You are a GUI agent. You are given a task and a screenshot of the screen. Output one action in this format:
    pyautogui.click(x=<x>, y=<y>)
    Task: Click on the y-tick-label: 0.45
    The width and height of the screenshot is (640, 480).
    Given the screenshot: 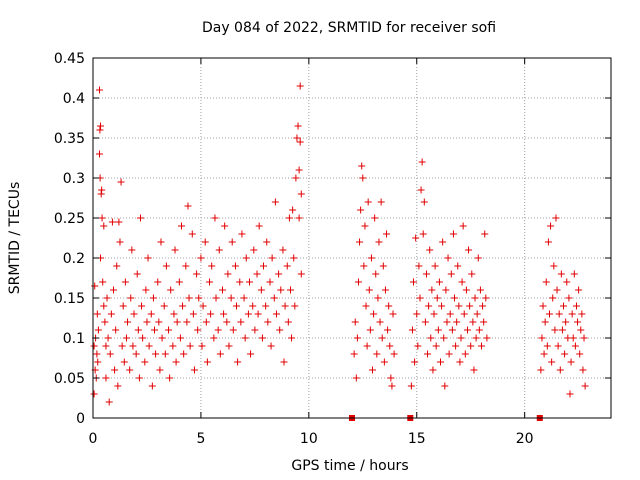 What is the action you would take?
    pyautogui.click(x=69, y=59)
    